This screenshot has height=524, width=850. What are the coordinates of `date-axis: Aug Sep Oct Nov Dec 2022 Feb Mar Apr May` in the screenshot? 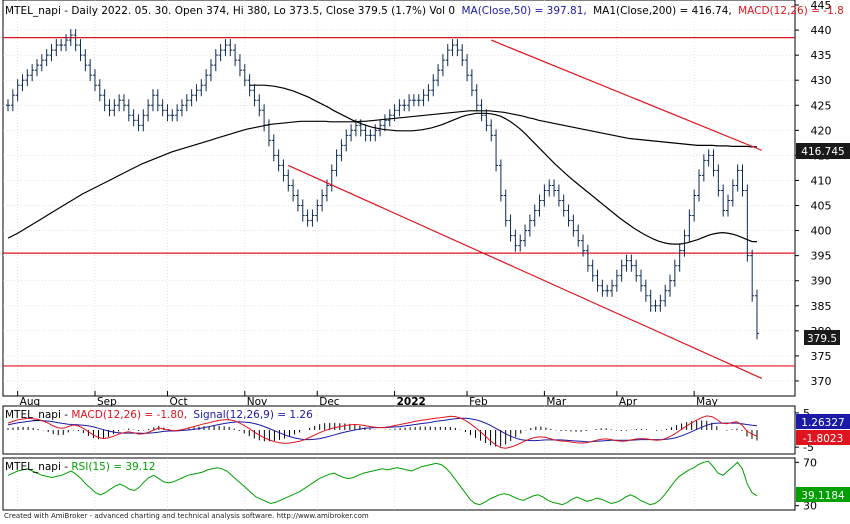 It's located at (367, 399).